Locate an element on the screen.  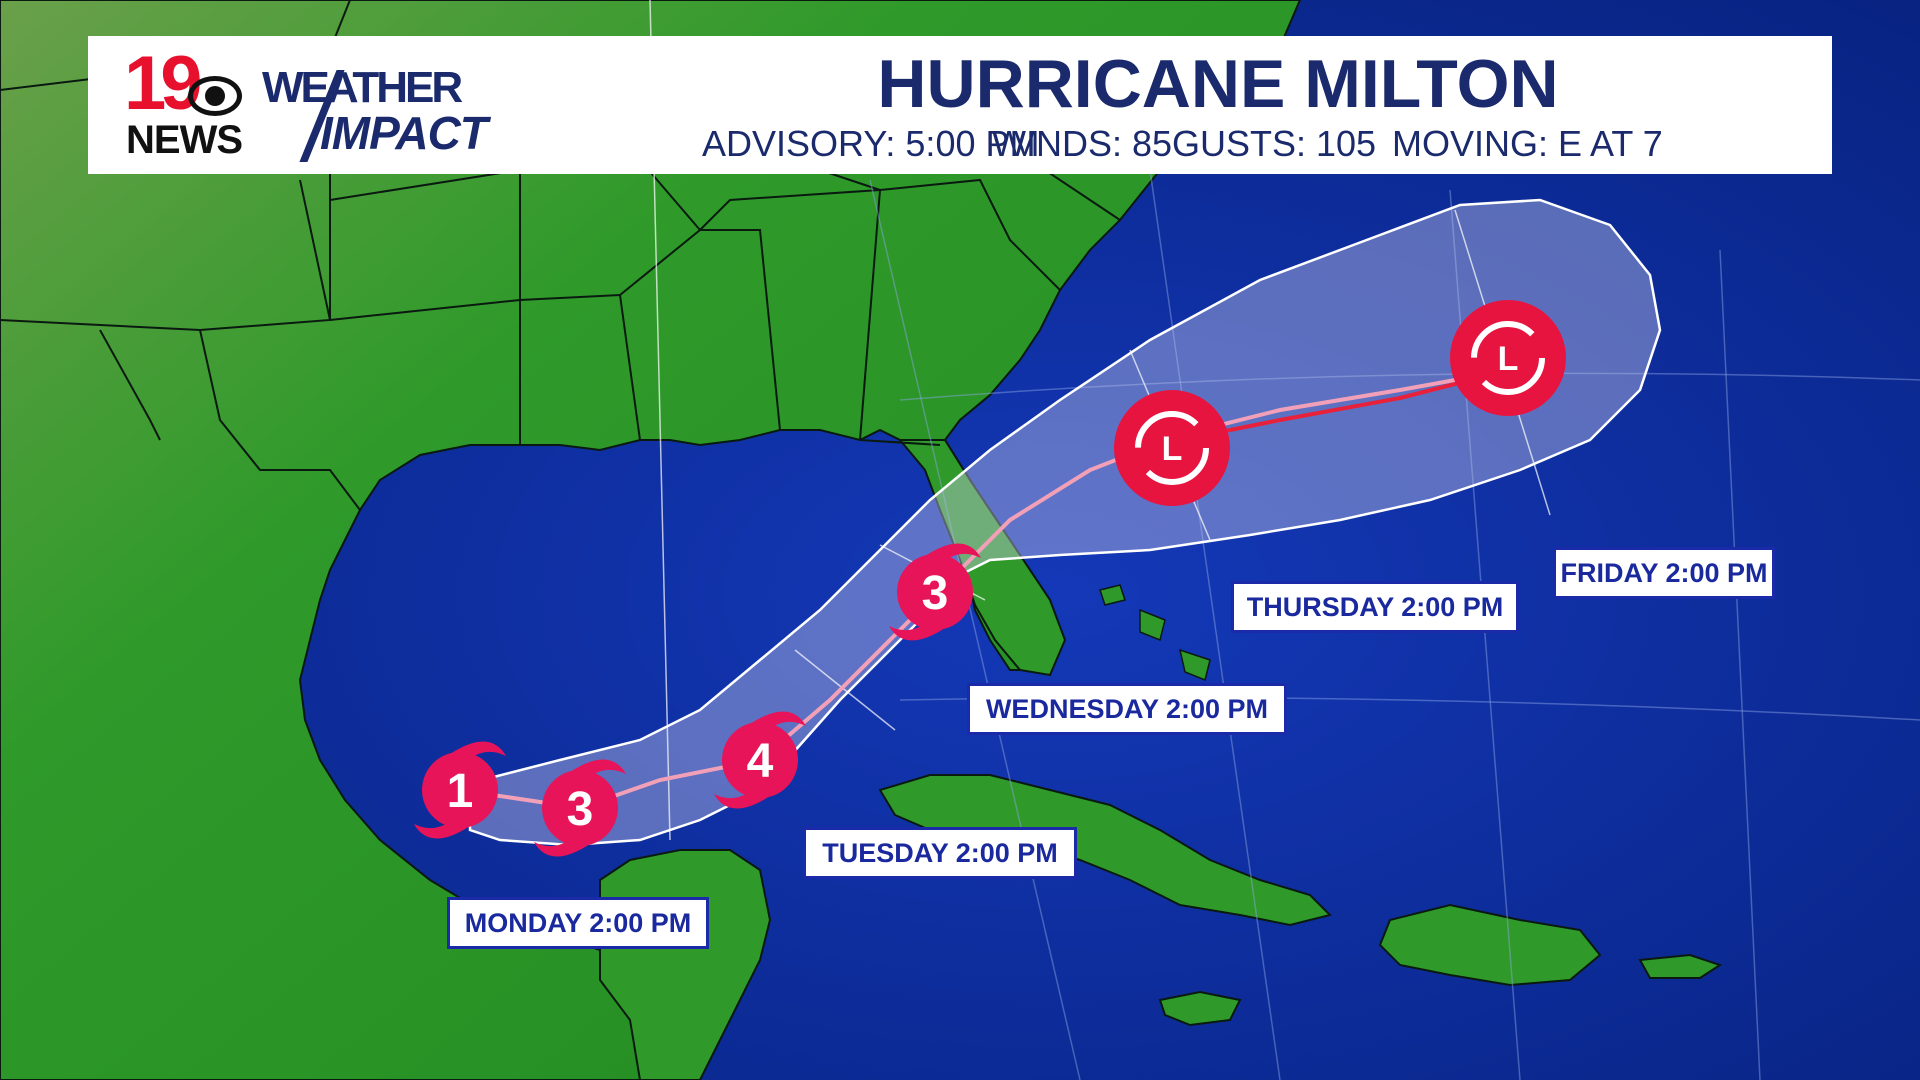
hurricane-marker: 1 is located at coordinates (460, 790).